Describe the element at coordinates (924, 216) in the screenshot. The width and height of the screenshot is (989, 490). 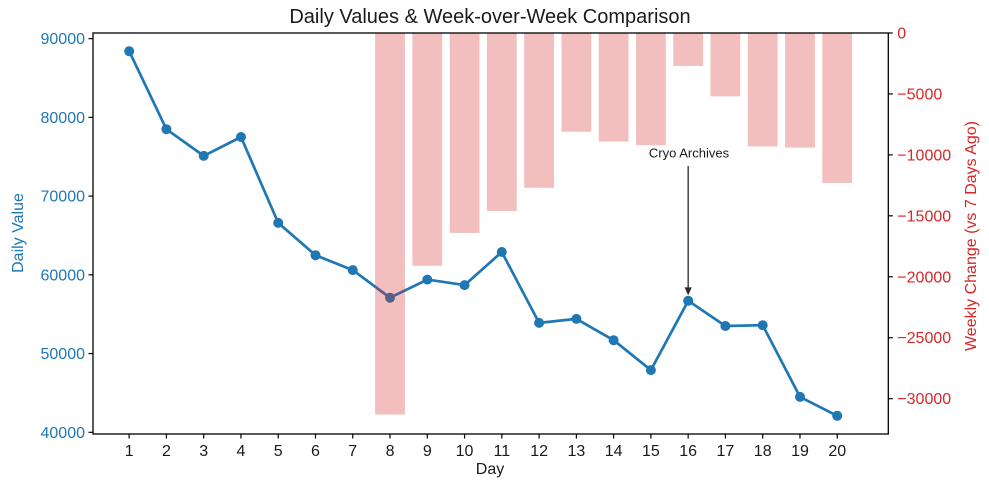
I see `right-y-tick-label: −15000` at that location.